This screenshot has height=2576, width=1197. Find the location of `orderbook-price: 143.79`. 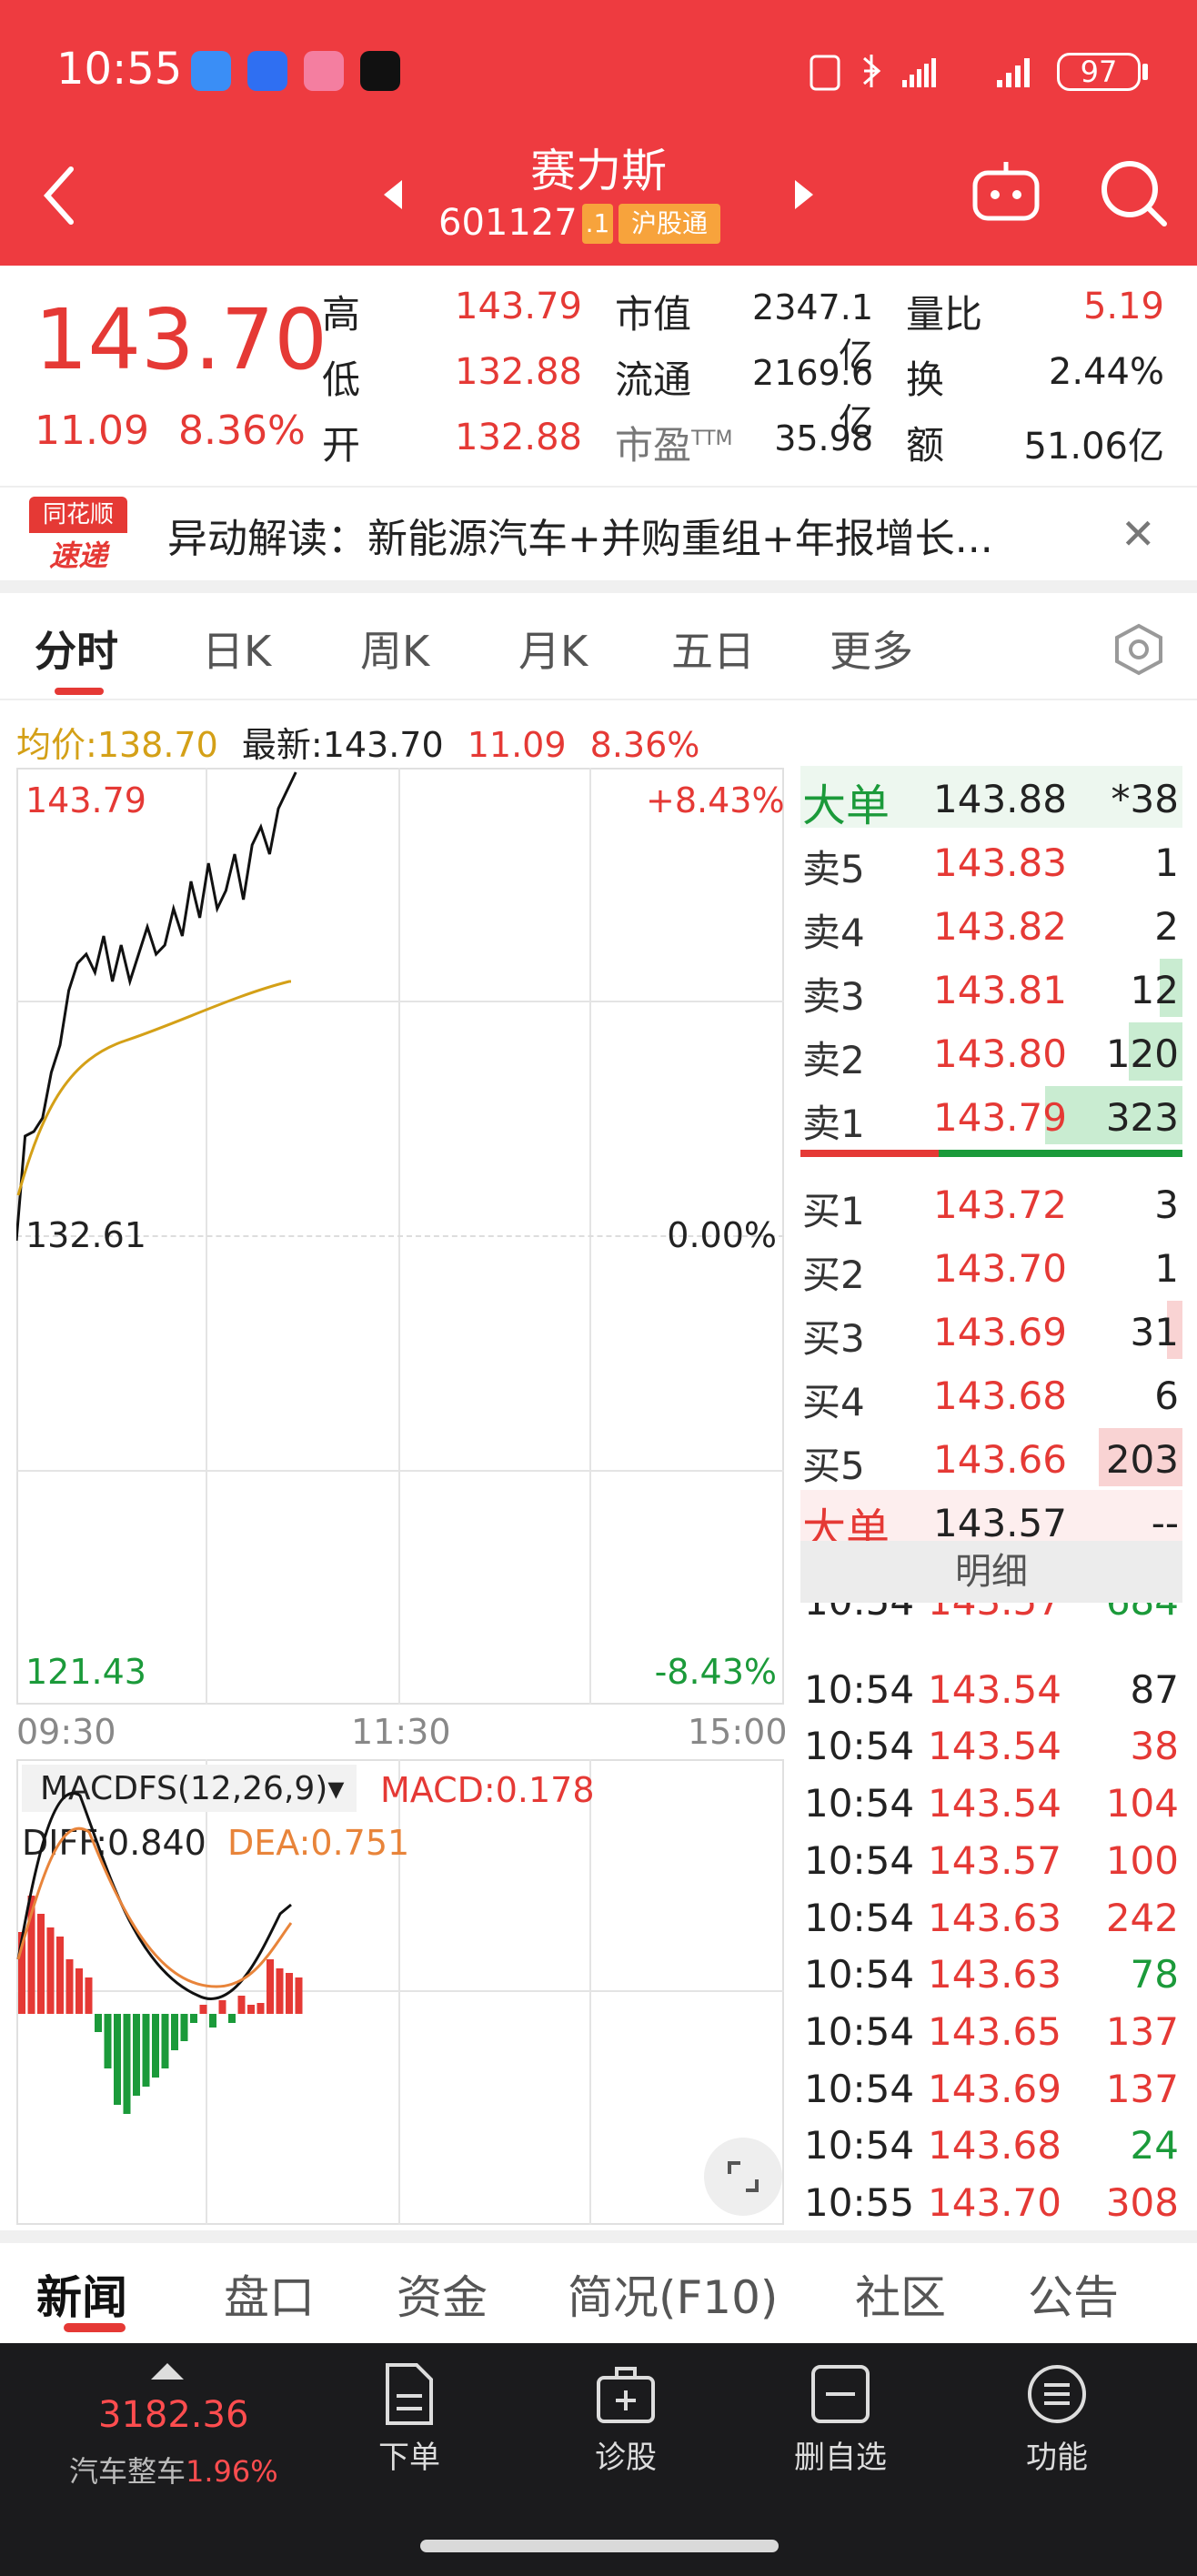

orderbook-price: 143.79 is located at coordinates (1000, 1117).